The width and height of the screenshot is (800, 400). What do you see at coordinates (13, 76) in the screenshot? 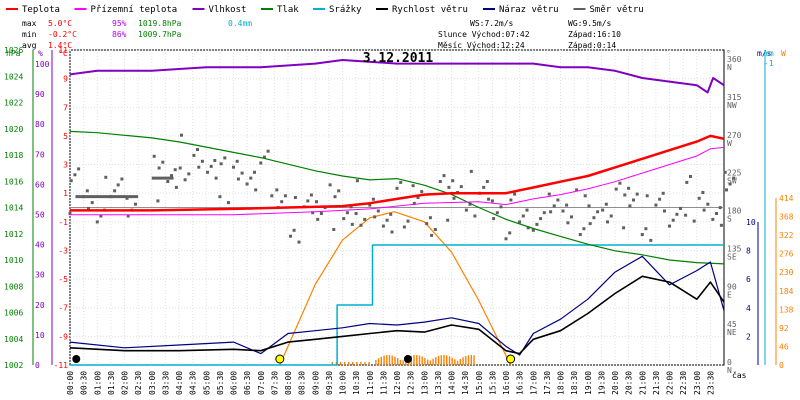
I see `pressure-tick-label: 1024` at bounding box center [13, 76].